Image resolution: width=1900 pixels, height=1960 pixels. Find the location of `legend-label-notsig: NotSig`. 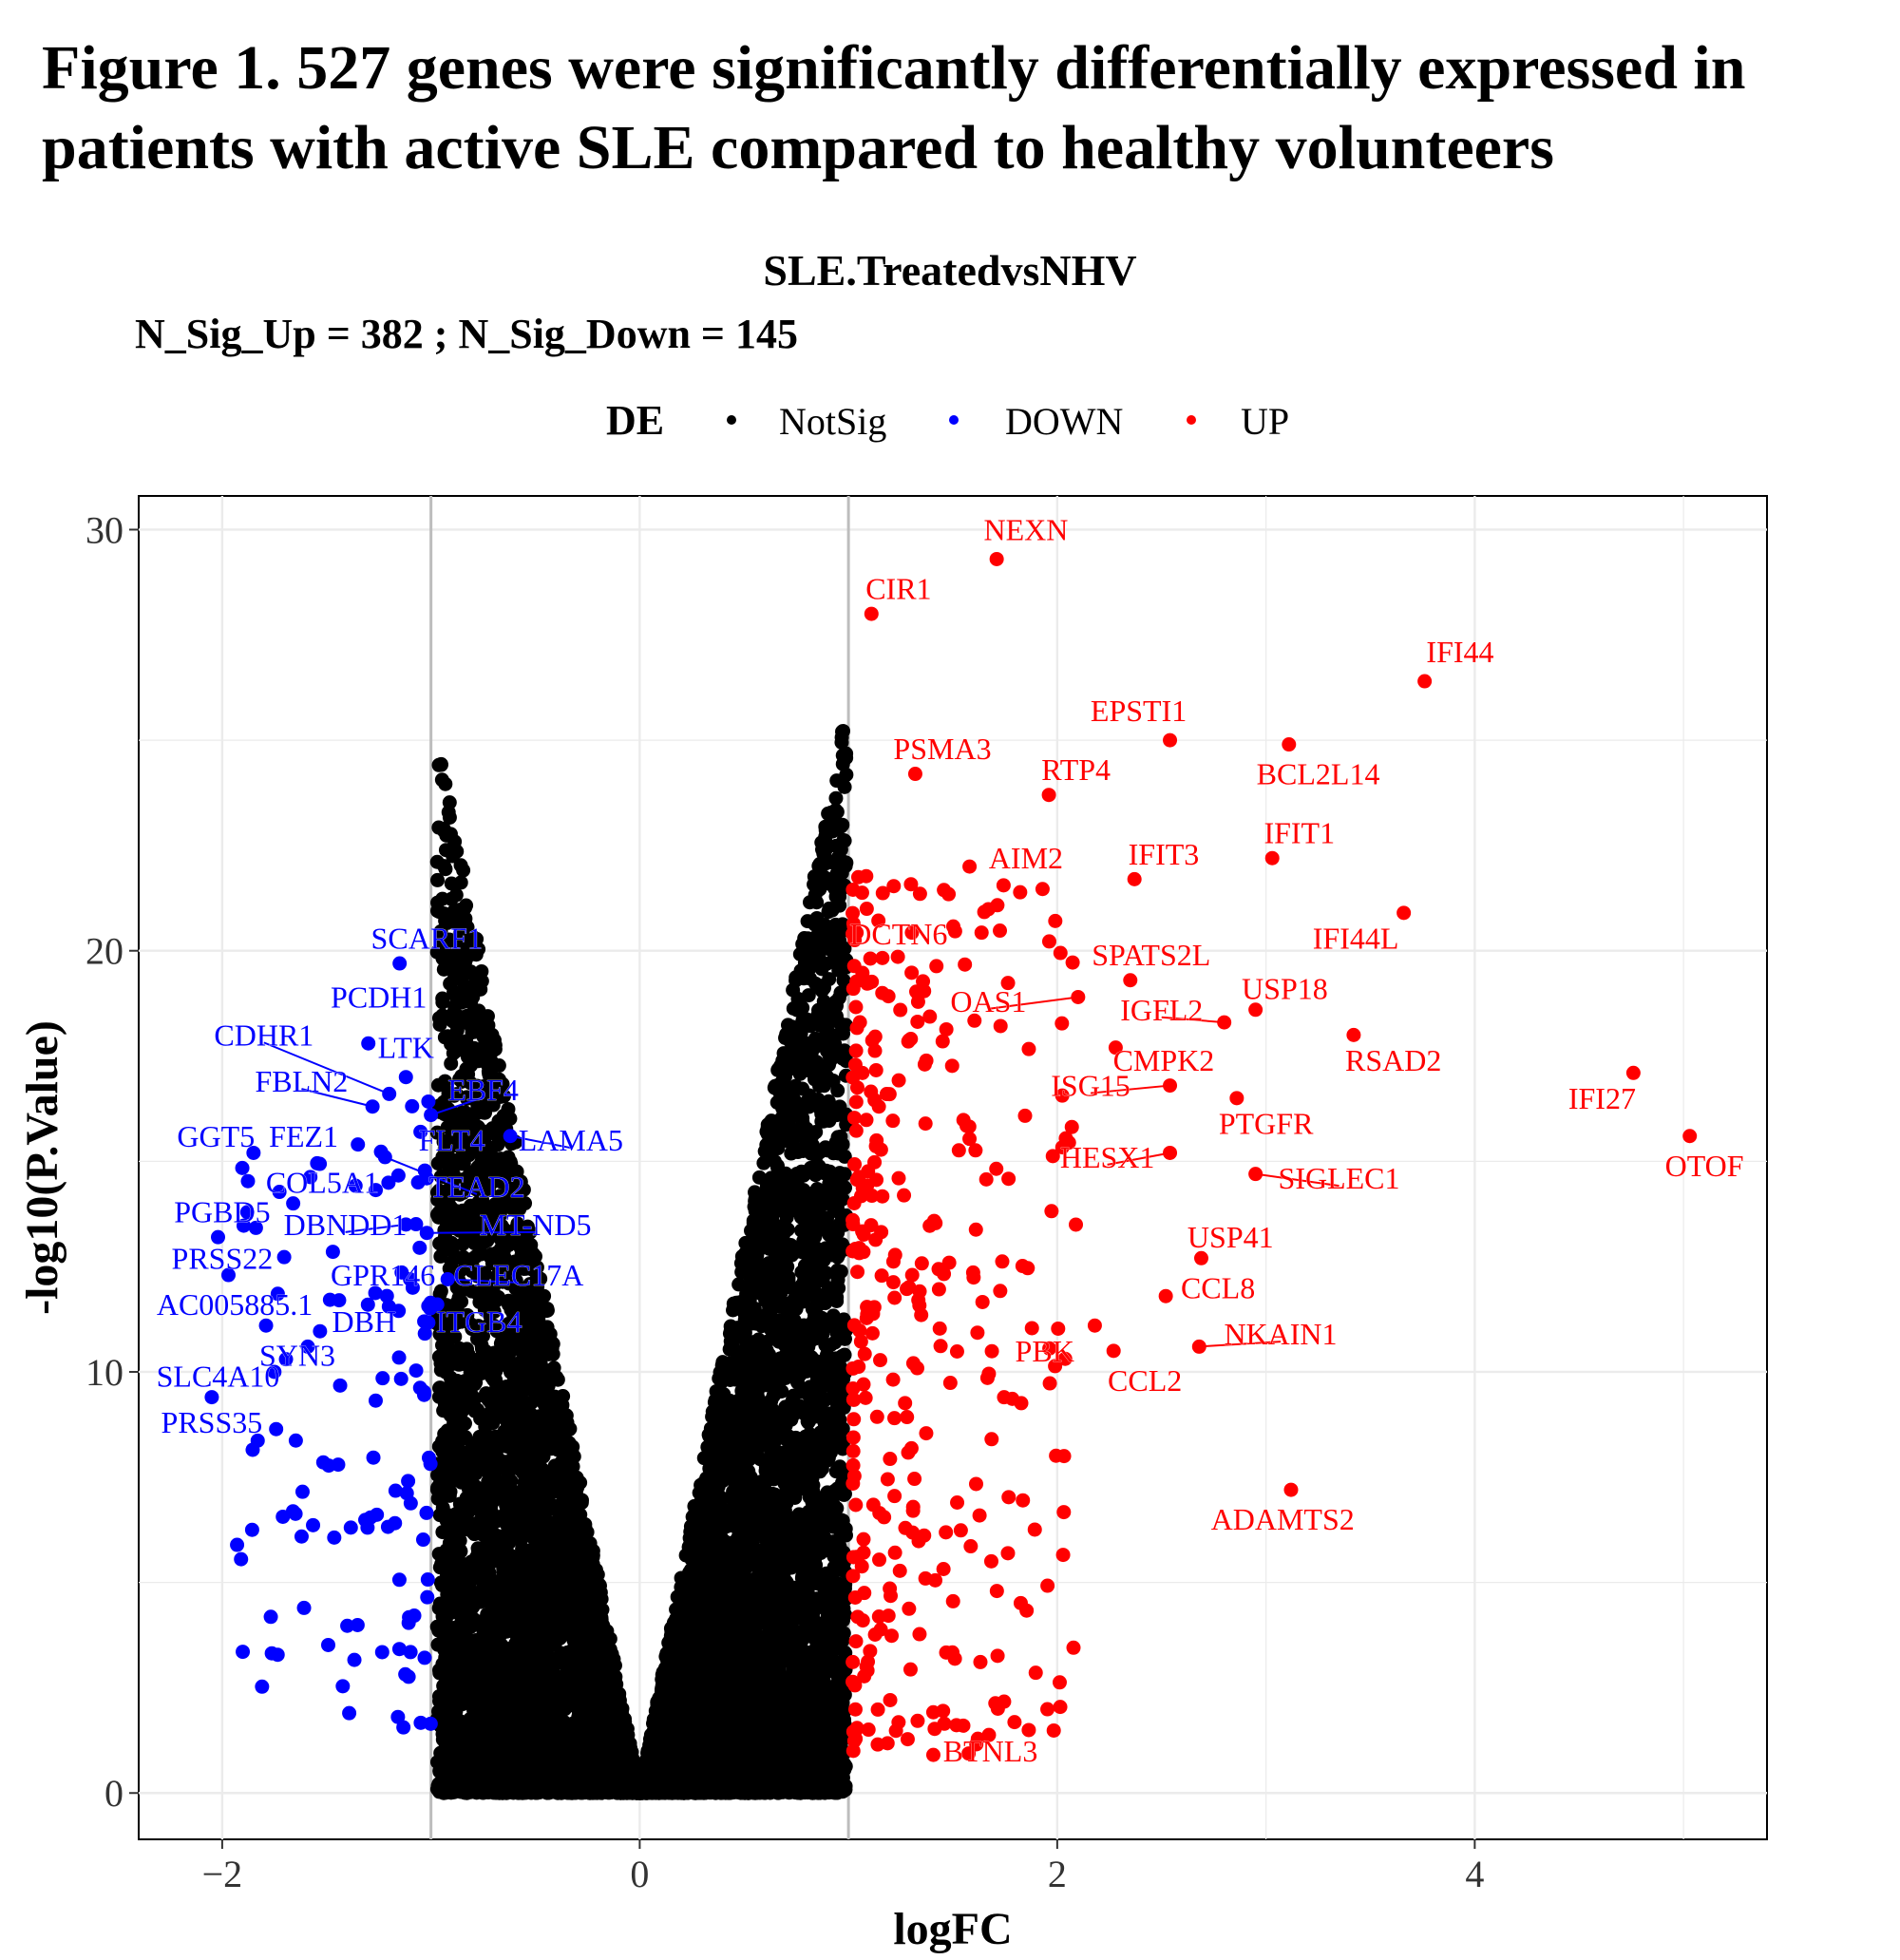

legend-label-notsig: NotSig is located at coordinates (832, 421).